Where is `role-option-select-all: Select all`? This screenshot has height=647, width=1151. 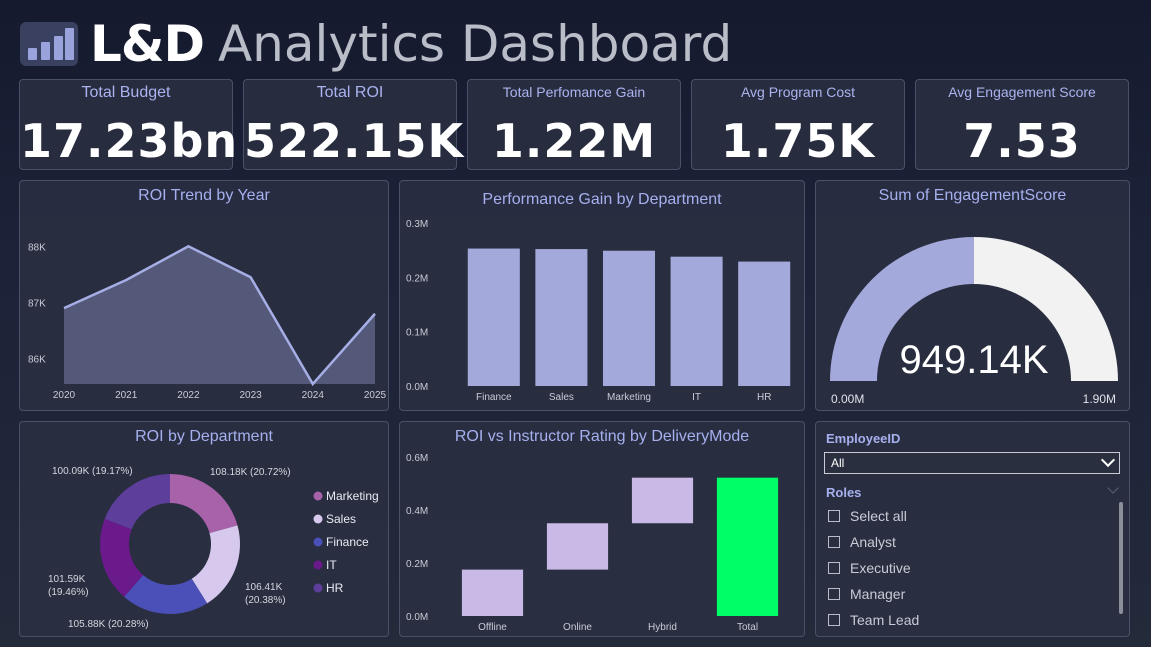 role-option-select-all: Select all is located at coordinates (867, 516).